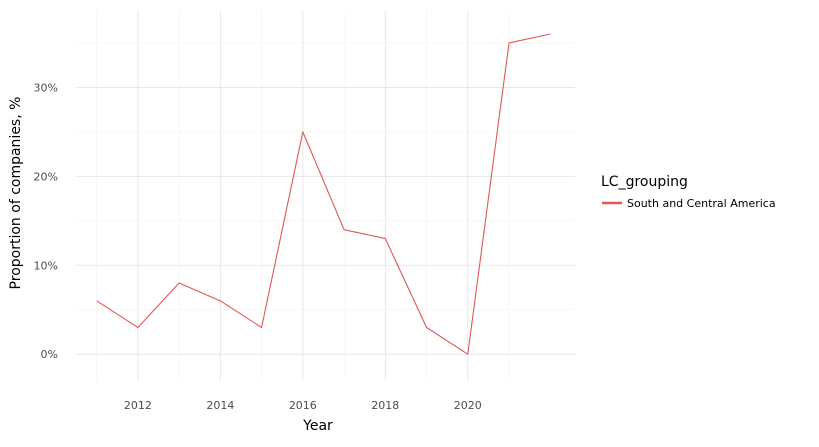 The height and width of the screenshot is (447, 819). I want to click on legend: LC_grouping South and Central America, so click(688, 192).